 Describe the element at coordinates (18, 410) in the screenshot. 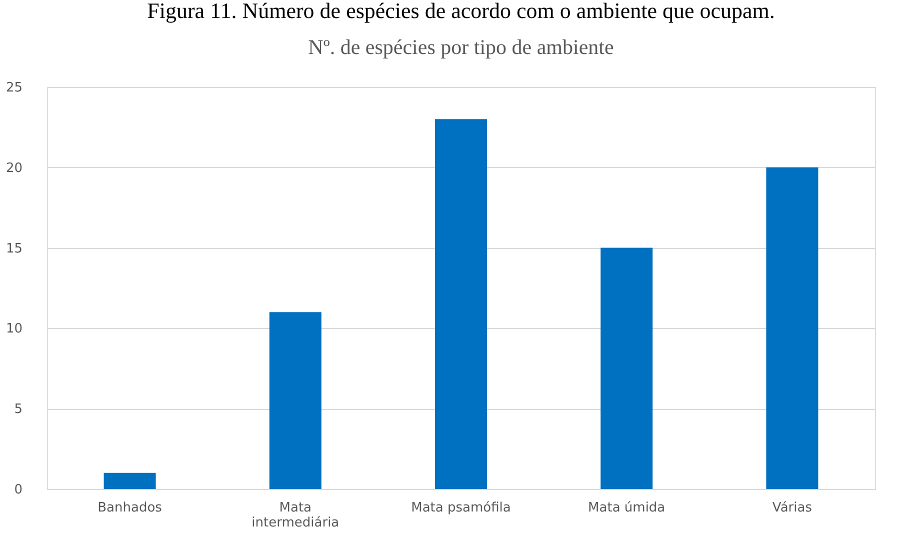

I see `y-tick-label: 5` at that location.